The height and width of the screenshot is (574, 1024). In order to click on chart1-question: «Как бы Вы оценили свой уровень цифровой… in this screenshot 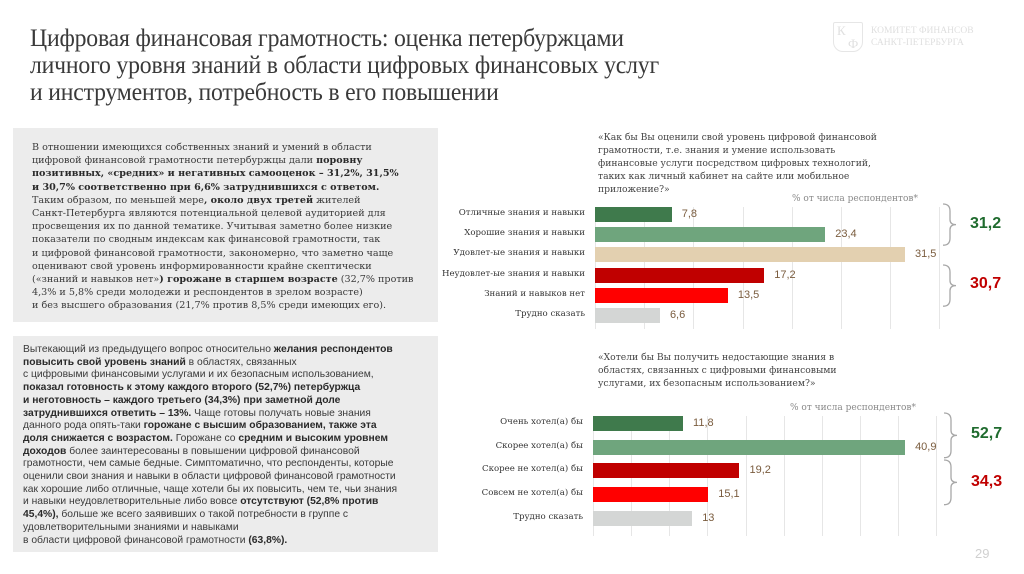, I will do `click(737, 163)`.